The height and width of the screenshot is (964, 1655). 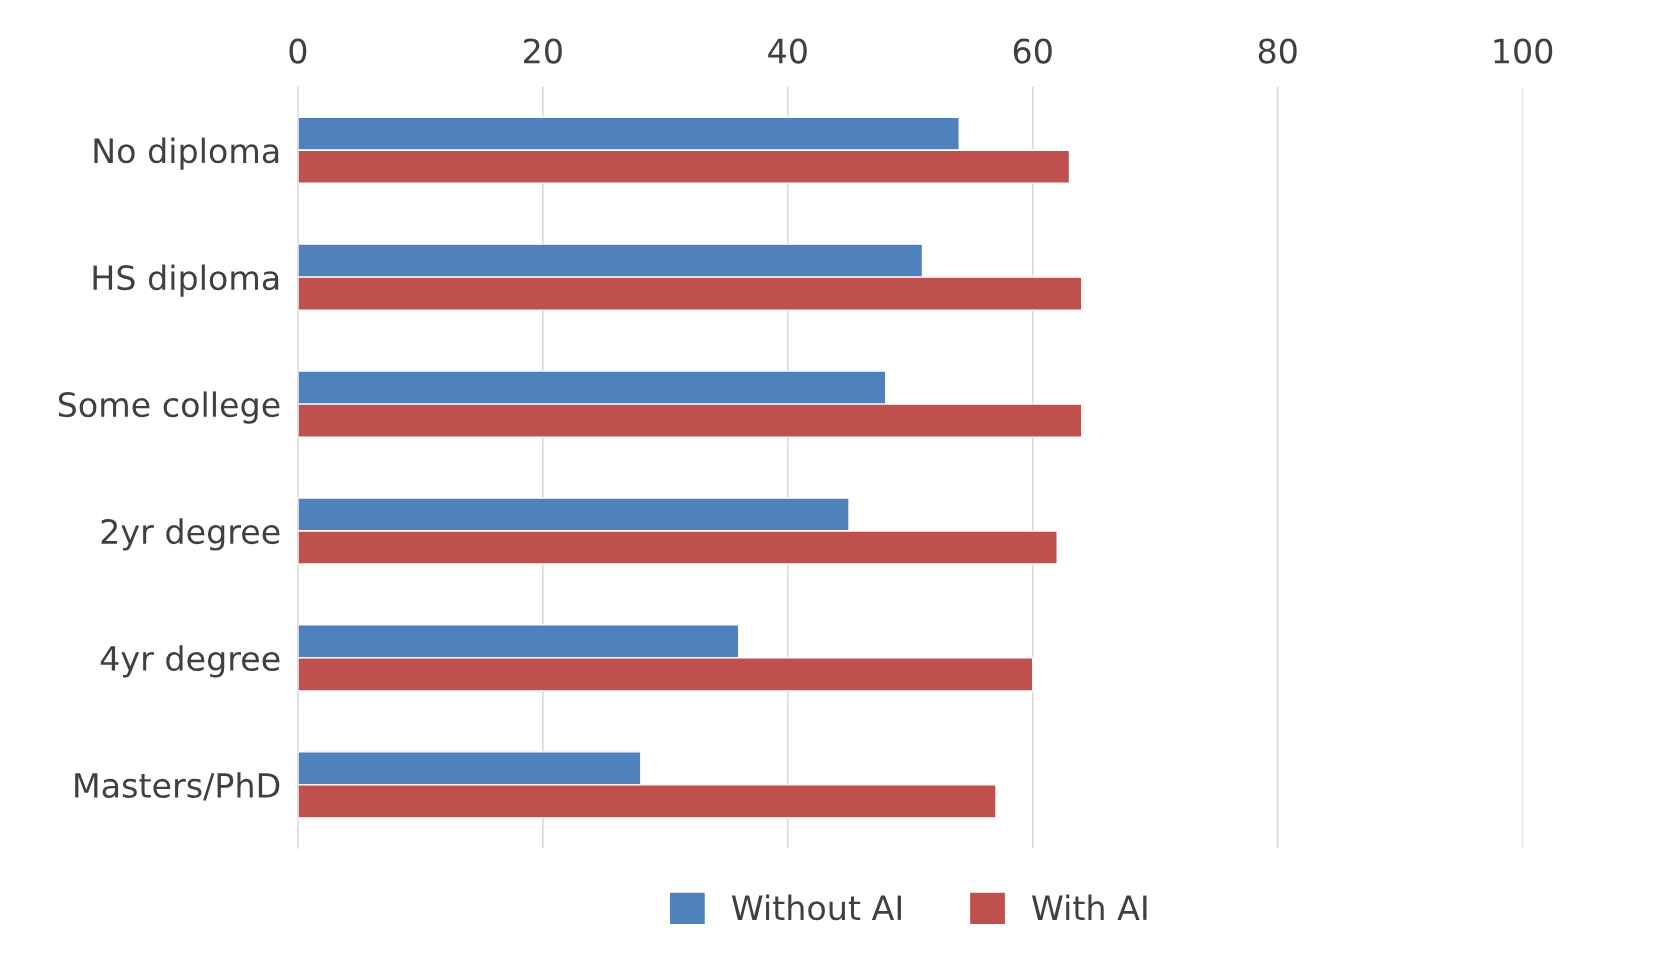 What do you see at coordinates (787, 51) in the screenshot?
I see `x-tick-label: 40` at bounding box center [787, 51].